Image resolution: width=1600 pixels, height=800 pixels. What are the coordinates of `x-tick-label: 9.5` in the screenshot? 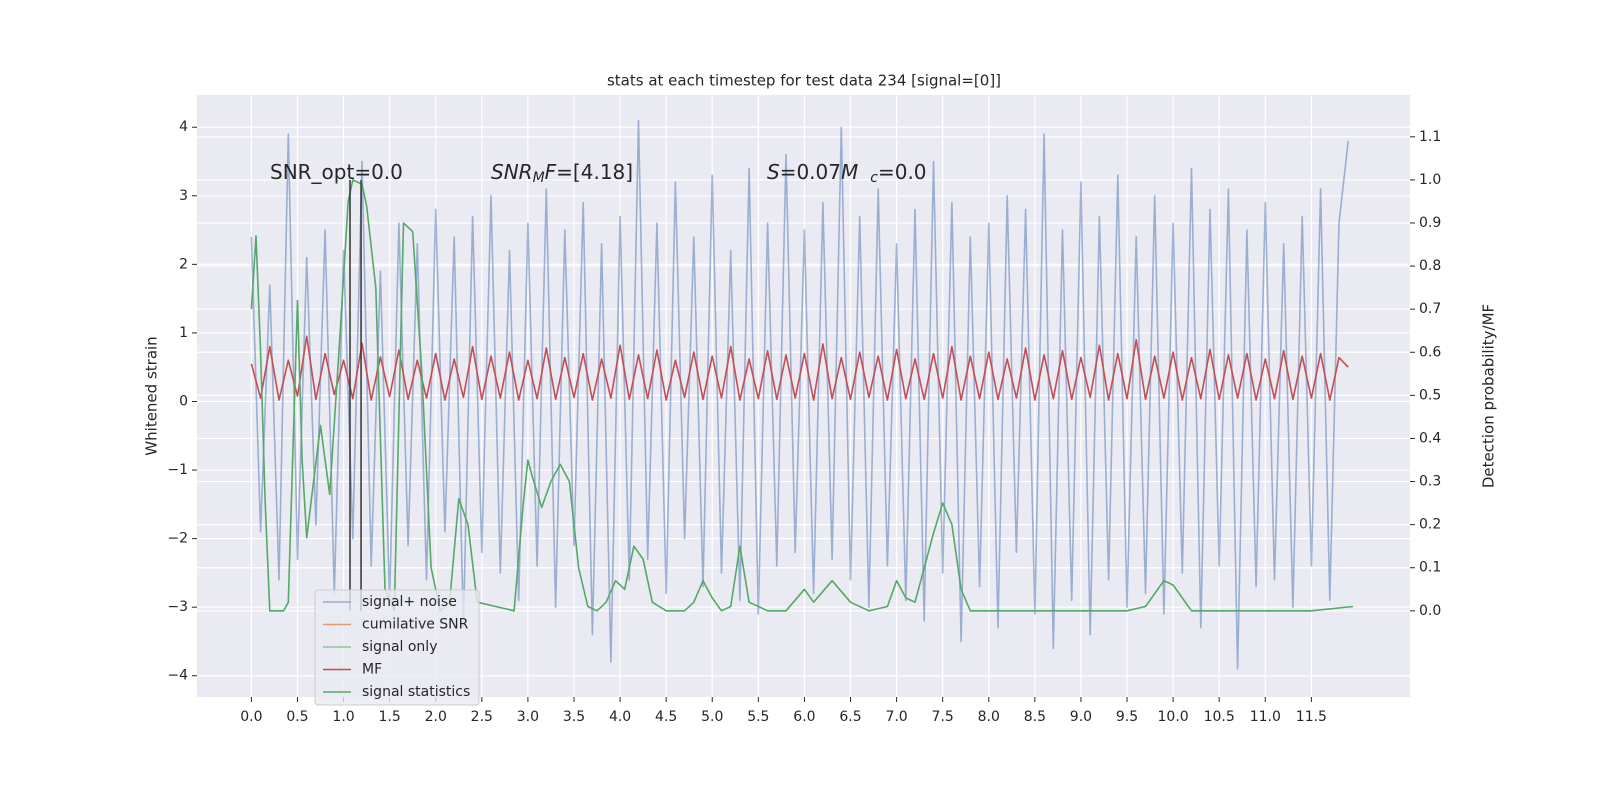 It's located at (1127, 717).